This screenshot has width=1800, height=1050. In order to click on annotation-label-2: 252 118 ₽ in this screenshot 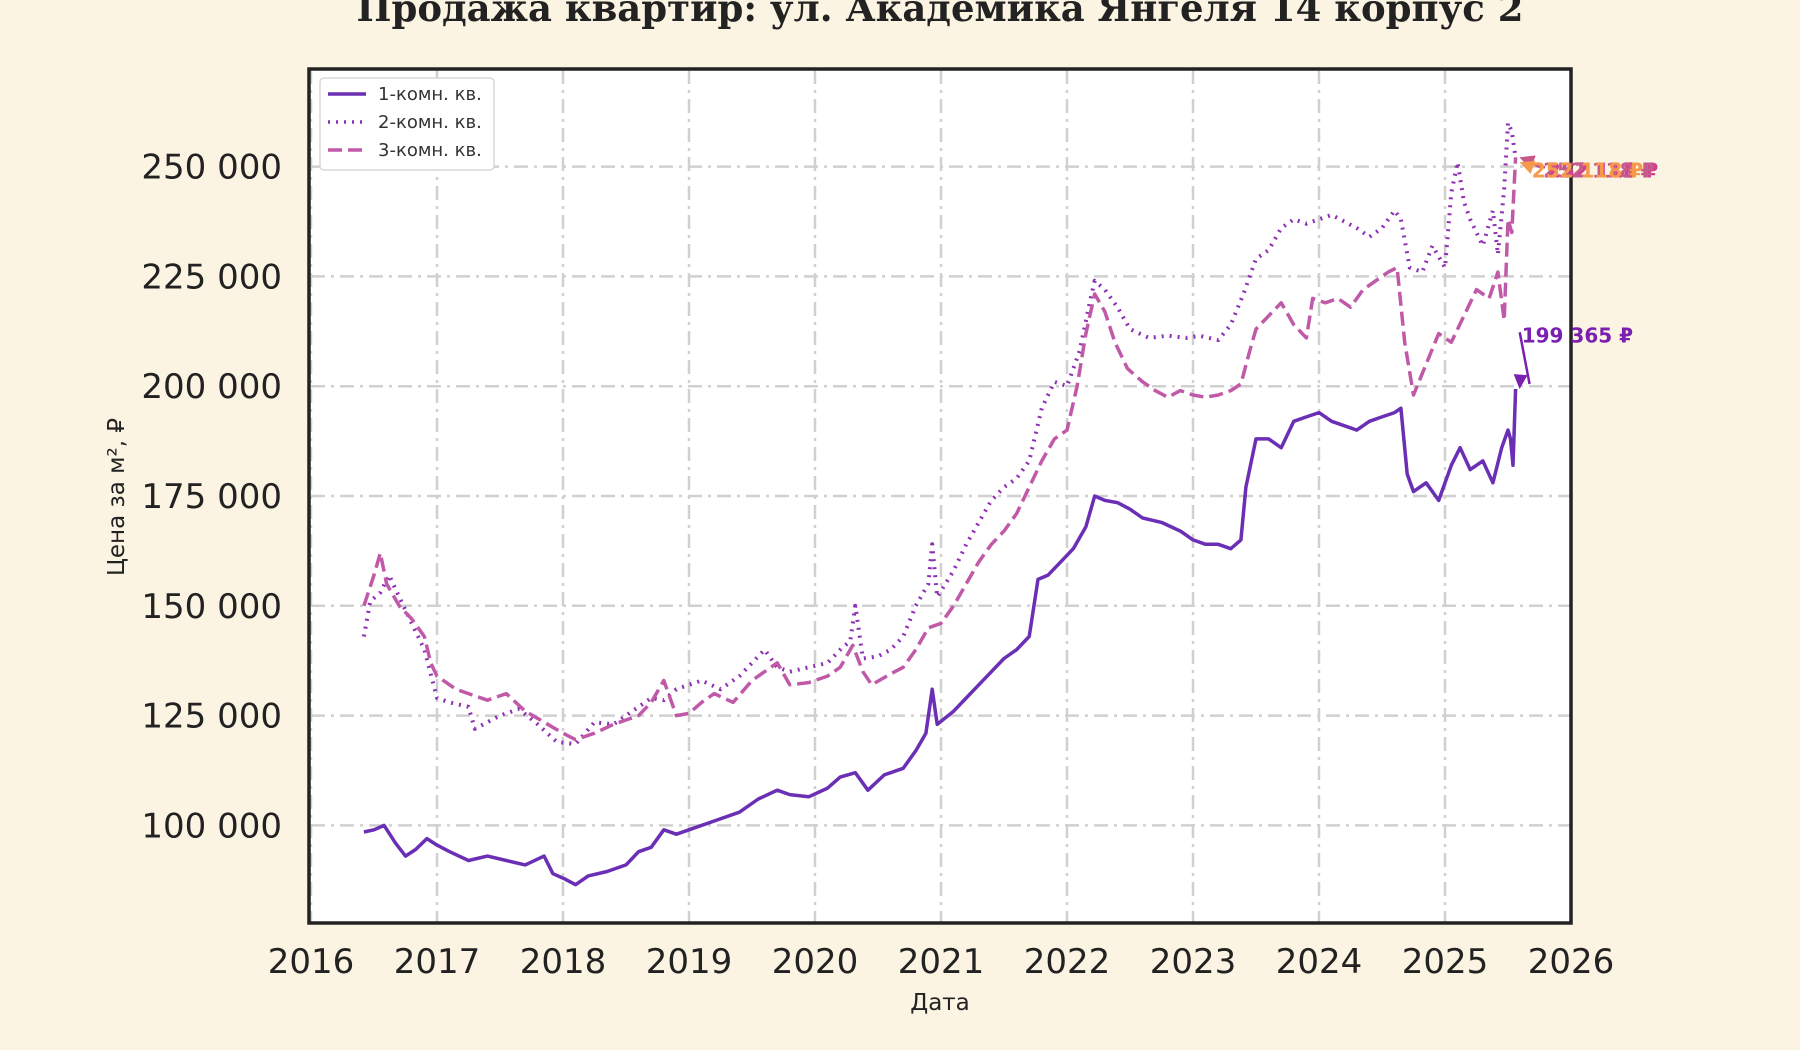, I will do `click(1602, 171)`.